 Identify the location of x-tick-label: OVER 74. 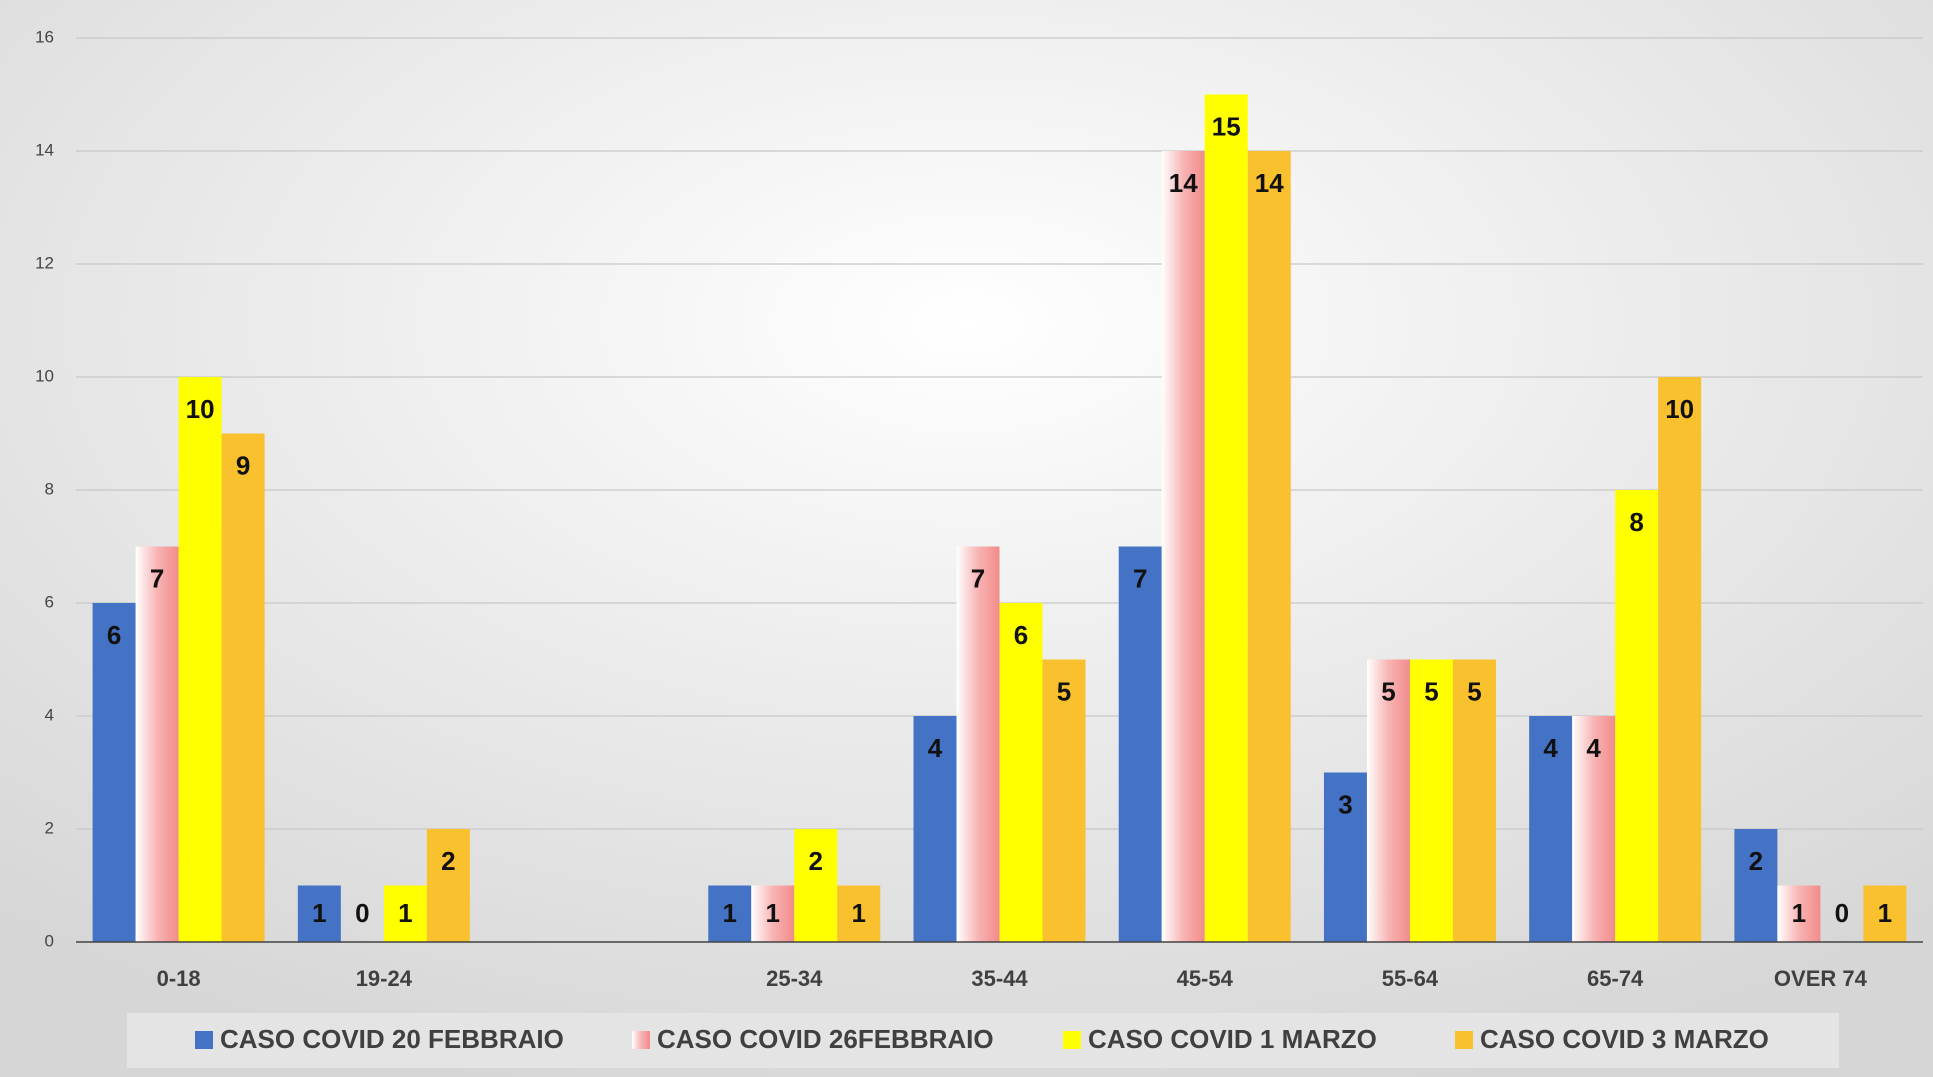
(1821, 978).